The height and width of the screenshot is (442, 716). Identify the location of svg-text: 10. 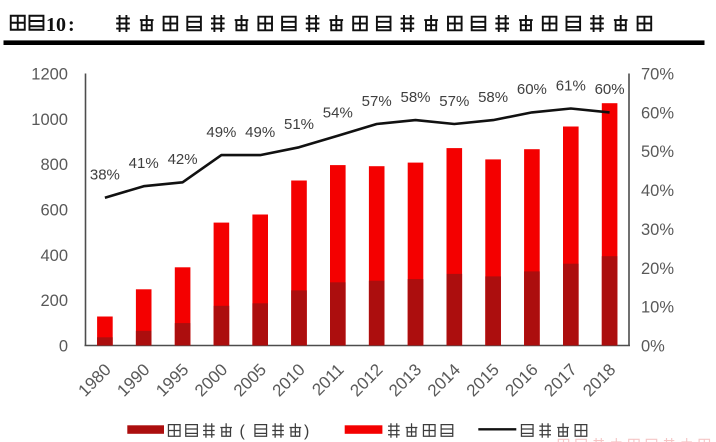
(56, 25).